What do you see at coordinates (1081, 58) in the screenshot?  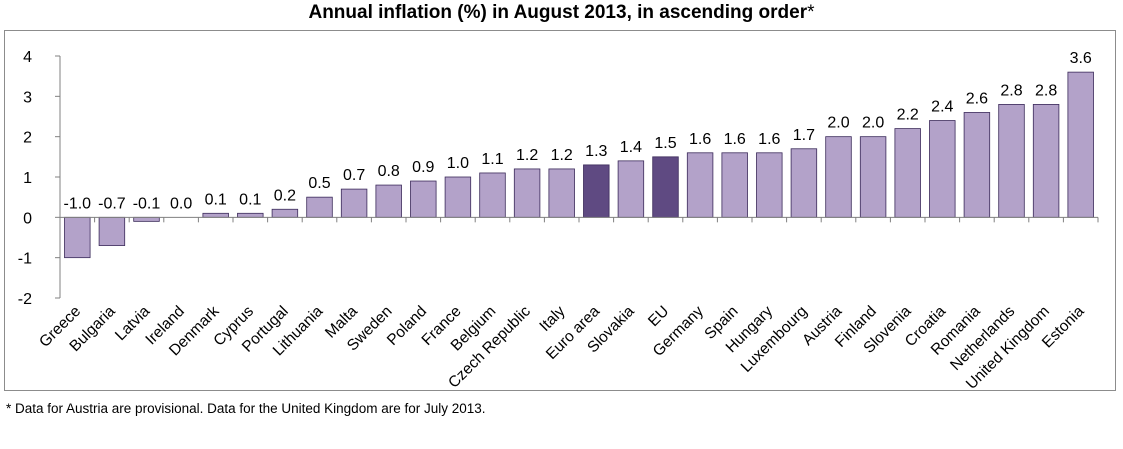 I see `data-label: 3.6` at bounding box center [1081, 58].